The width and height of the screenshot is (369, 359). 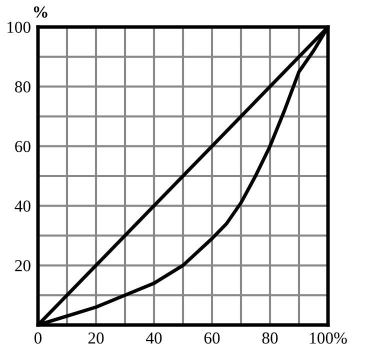 I want to click on y-tick-label: 40, so click(x=22, y=206).